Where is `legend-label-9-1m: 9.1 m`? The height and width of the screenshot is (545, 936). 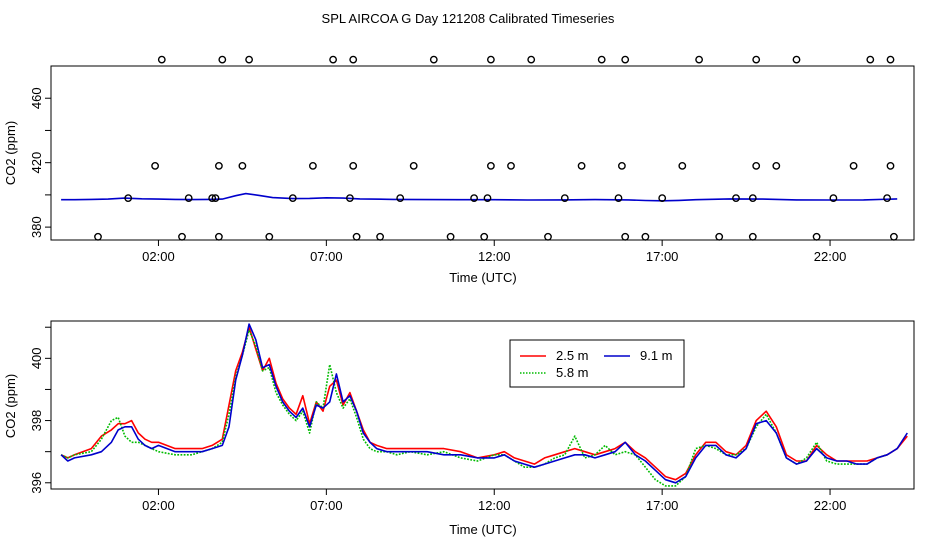
legend-label-9-1m: 9.1 m is located at coordinates (656, 355).